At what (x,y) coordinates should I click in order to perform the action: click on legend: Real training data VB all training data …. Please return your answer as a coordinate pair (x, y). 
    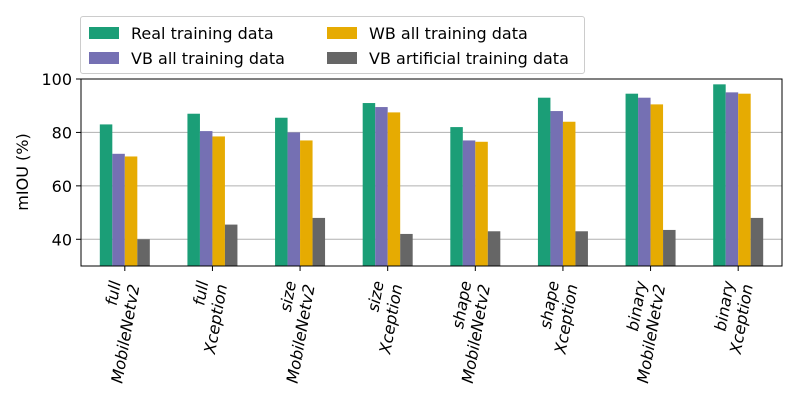
    Looking at the image, I should click on (332, 45).